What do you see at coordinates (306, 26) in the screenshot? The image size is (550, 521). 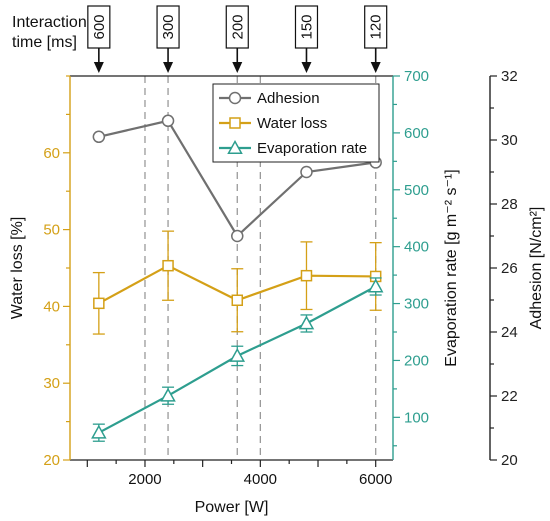 I see `interaction-time-label: 150` at bounding box center [306, 26].